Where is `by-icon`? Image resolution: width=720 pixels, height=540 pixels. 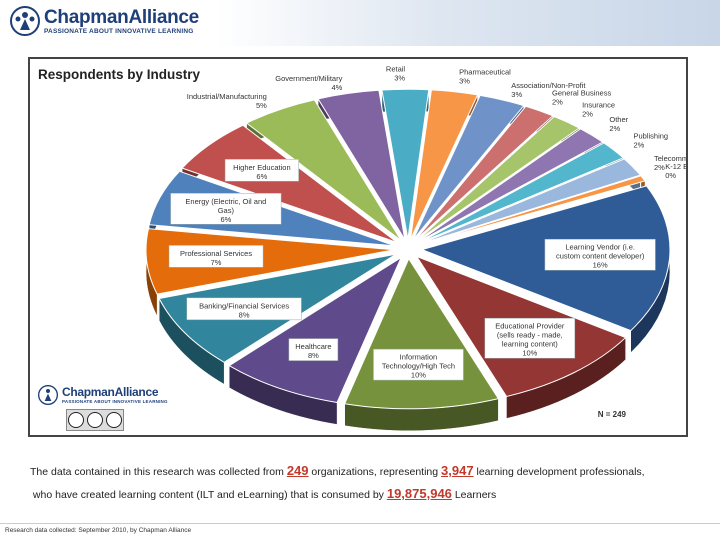 by-icon is located at coordinates (94, 420).